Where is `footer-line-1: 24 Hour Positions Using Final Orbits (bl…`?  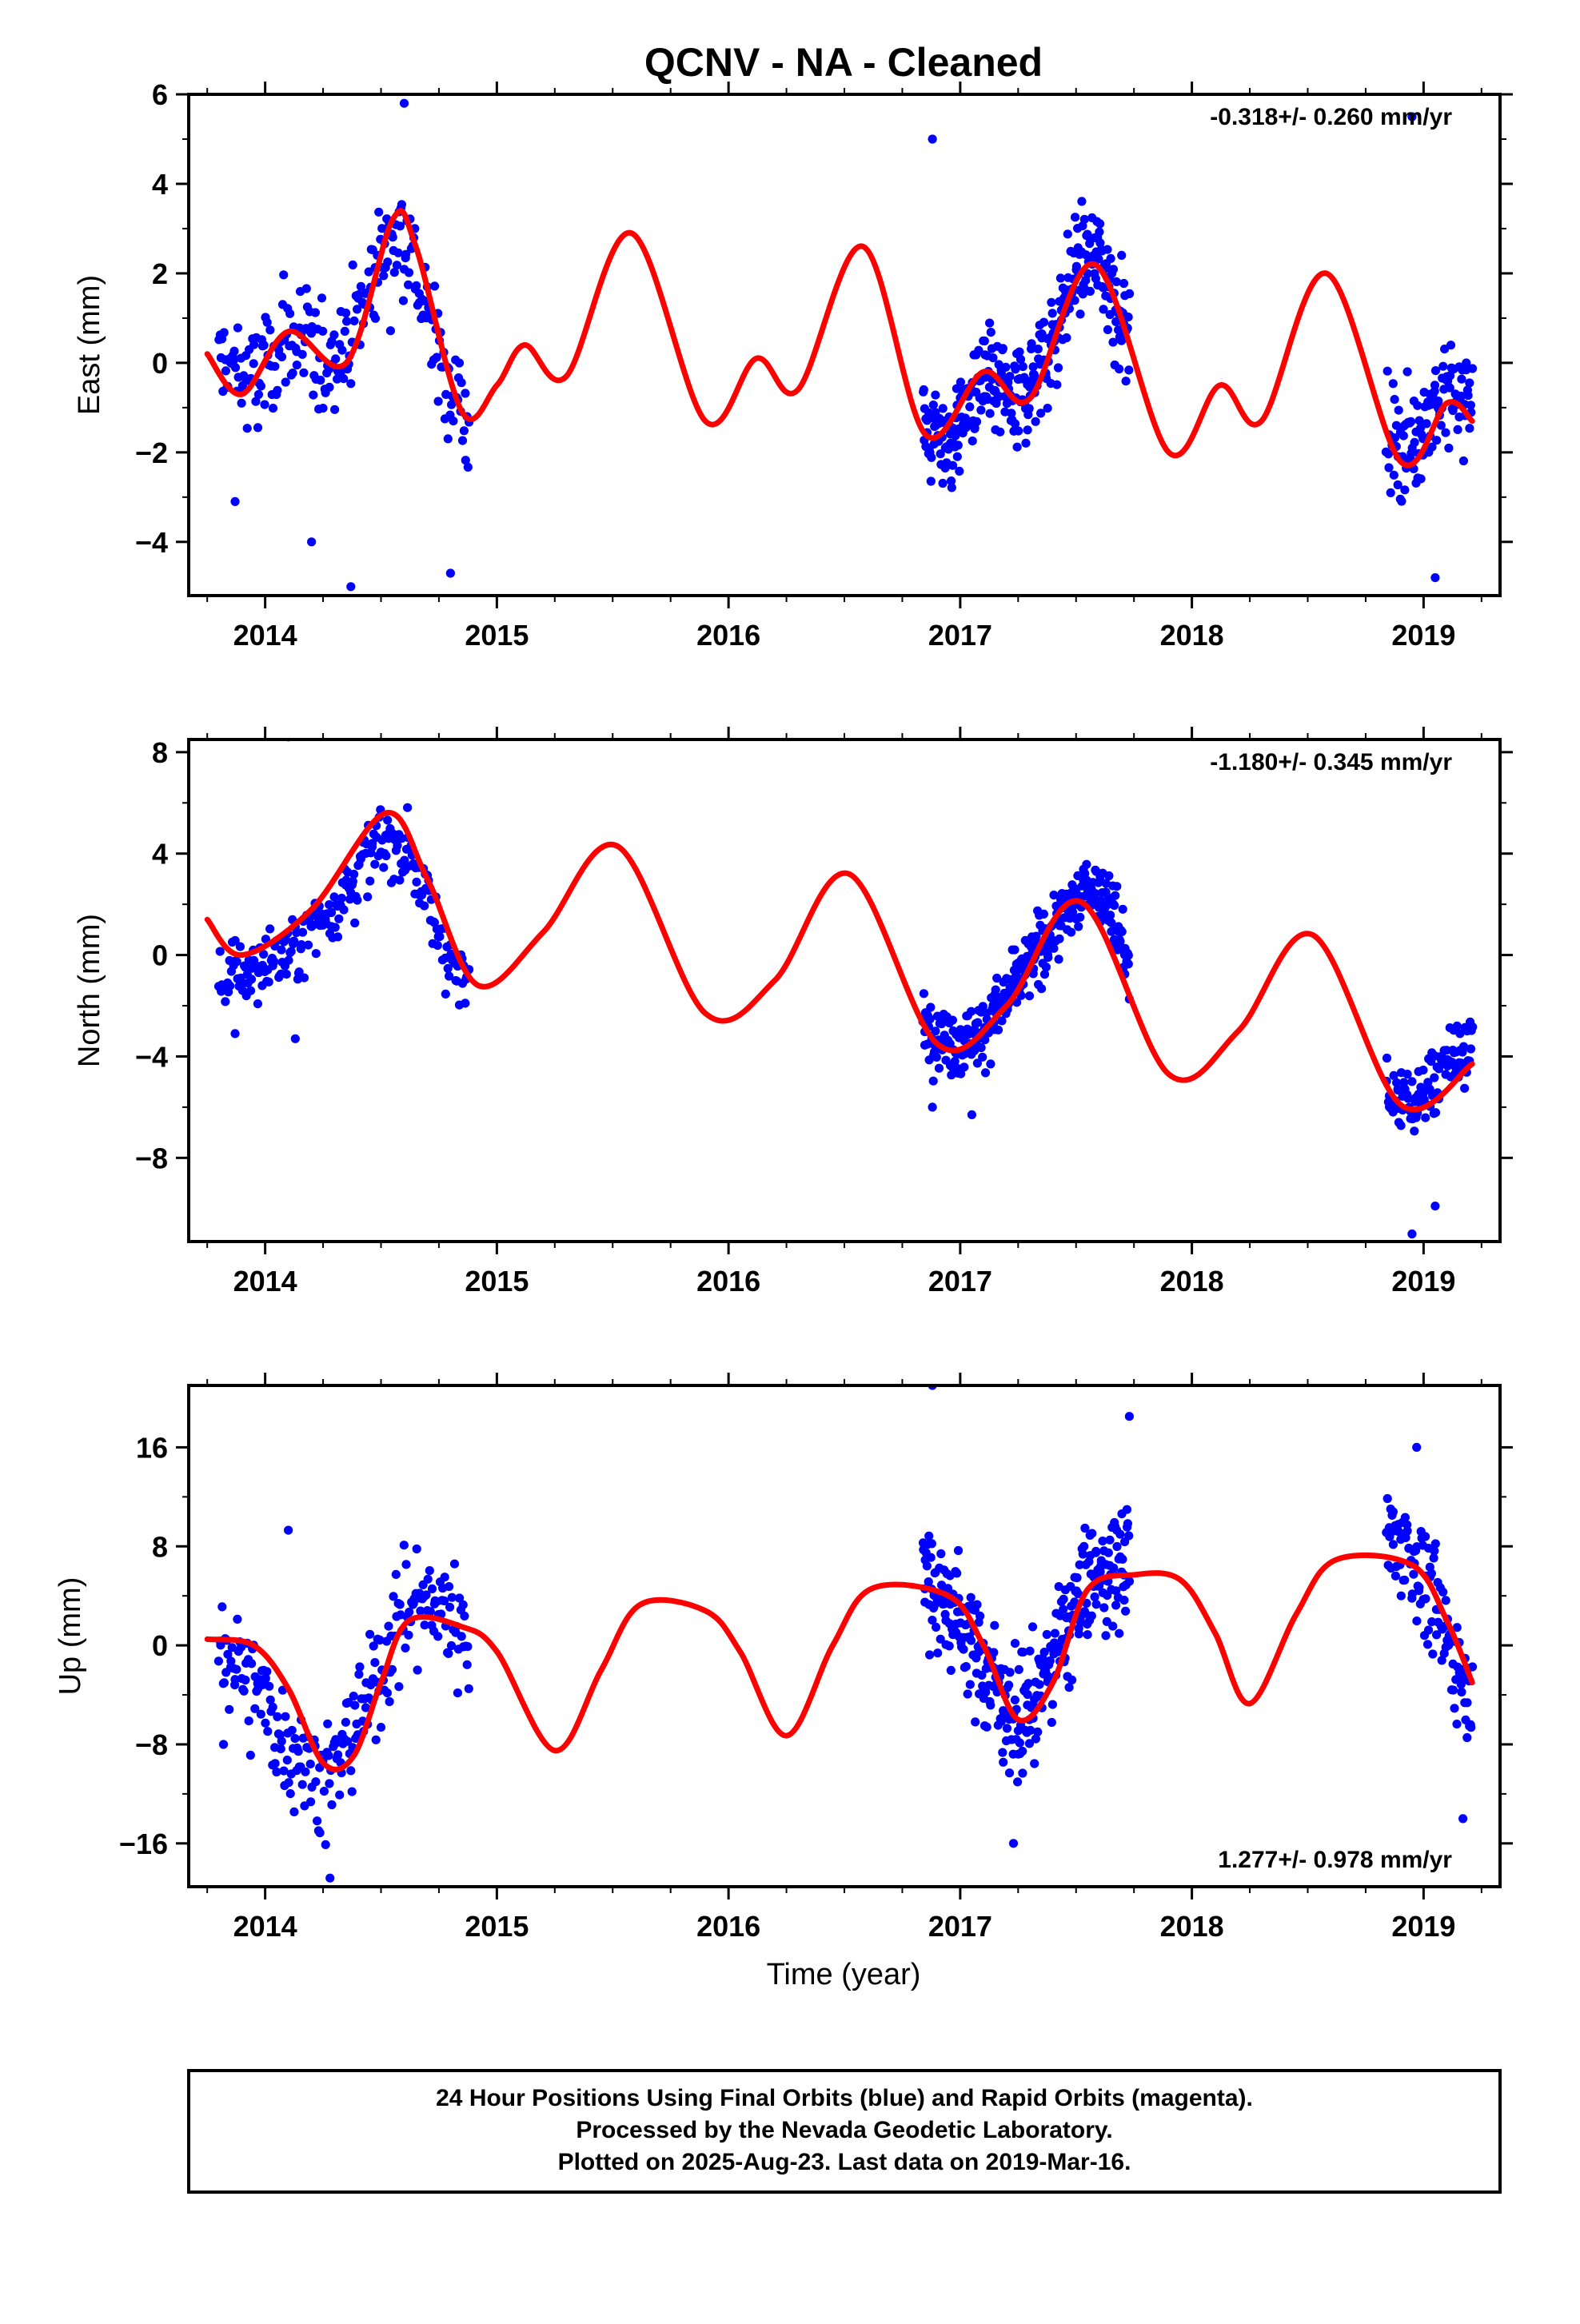 footer-line-1: 24 Hour Positions Using Final Orbits (bl… is located at coordinates (845, 2098).